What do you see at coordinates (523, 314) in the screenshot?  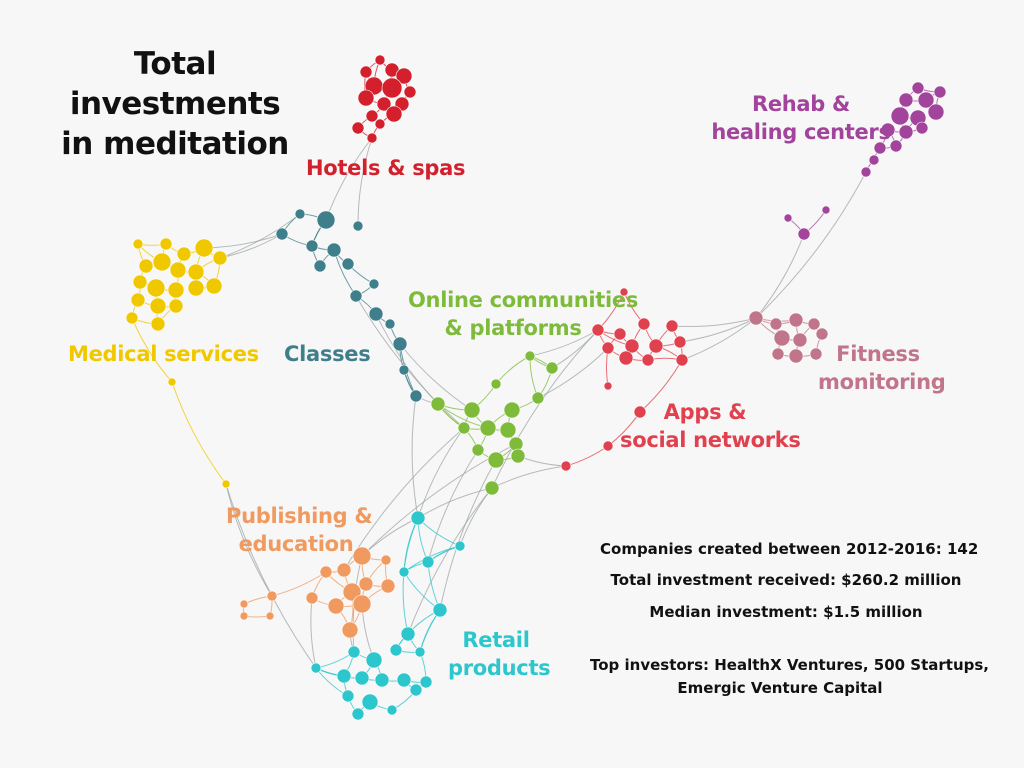 I see `cluster-label-online: Online communities & platforms` at bounding box center [523, 314].